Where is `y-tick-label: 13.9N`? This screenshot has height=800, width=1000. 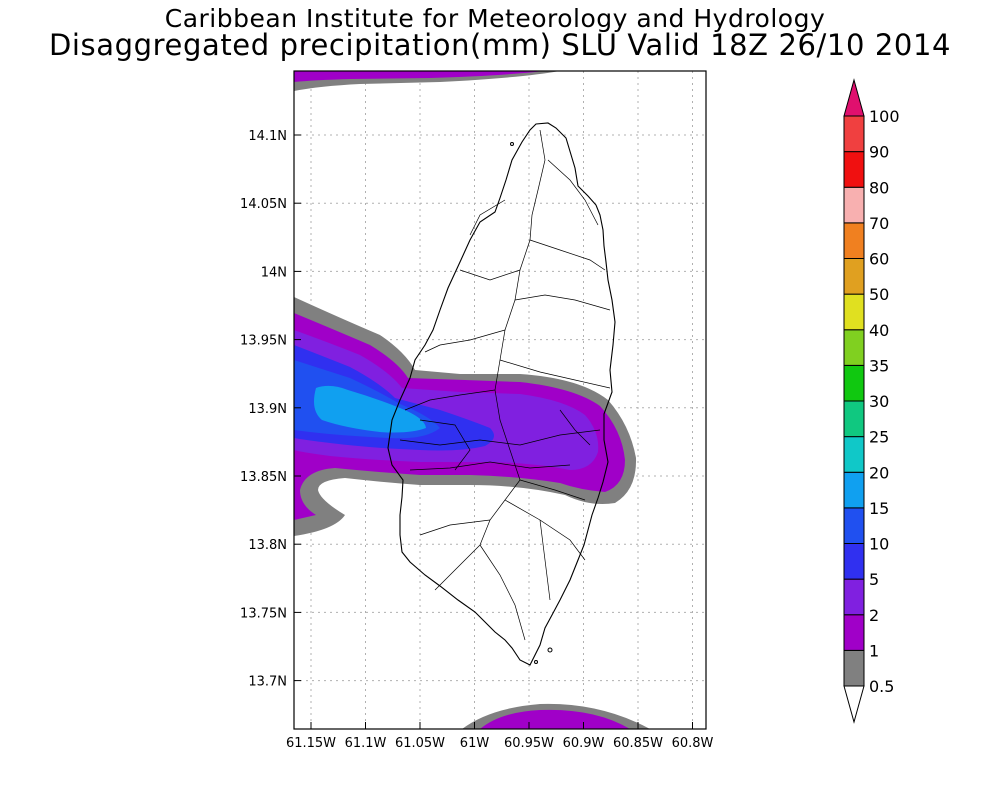 y-tick-label: 13.9N is located at coordinates (267, 409).